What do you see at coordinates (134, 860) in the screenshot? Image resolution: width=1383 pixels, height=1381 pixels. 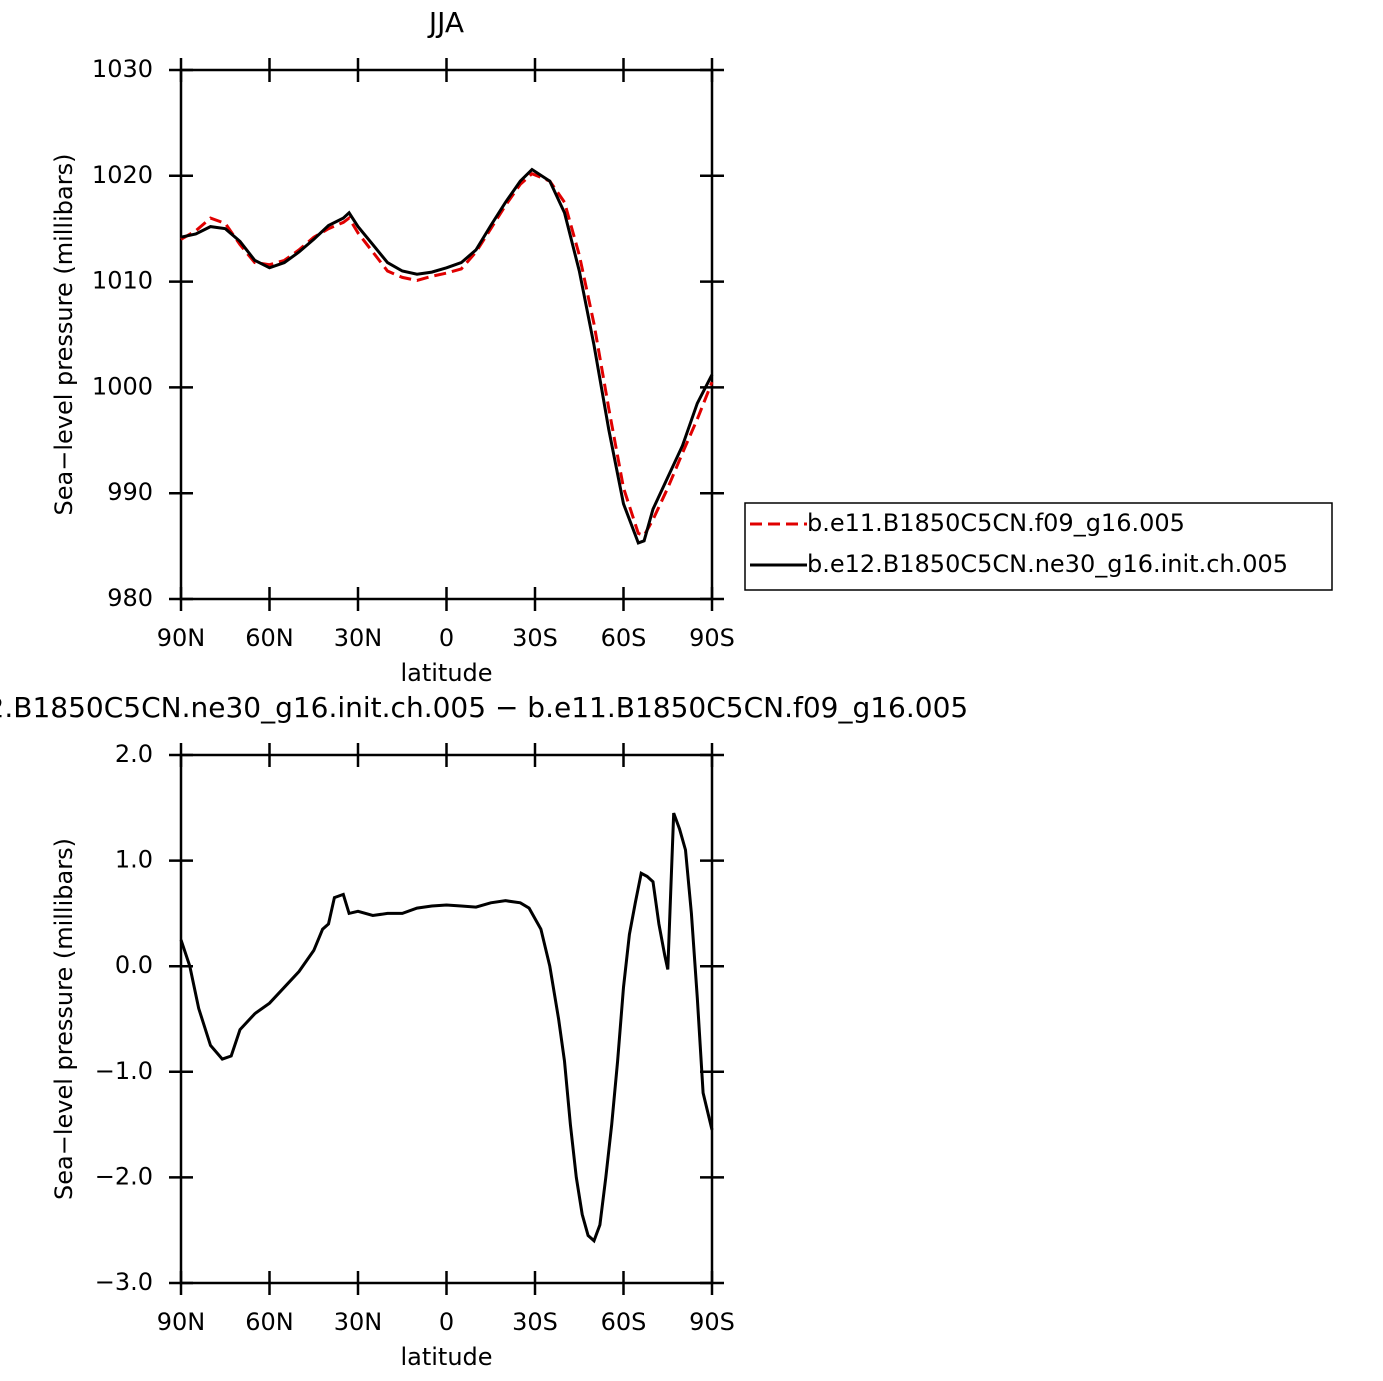 I see `y-tick-label: 1.0` at bounding box center [134, 860].